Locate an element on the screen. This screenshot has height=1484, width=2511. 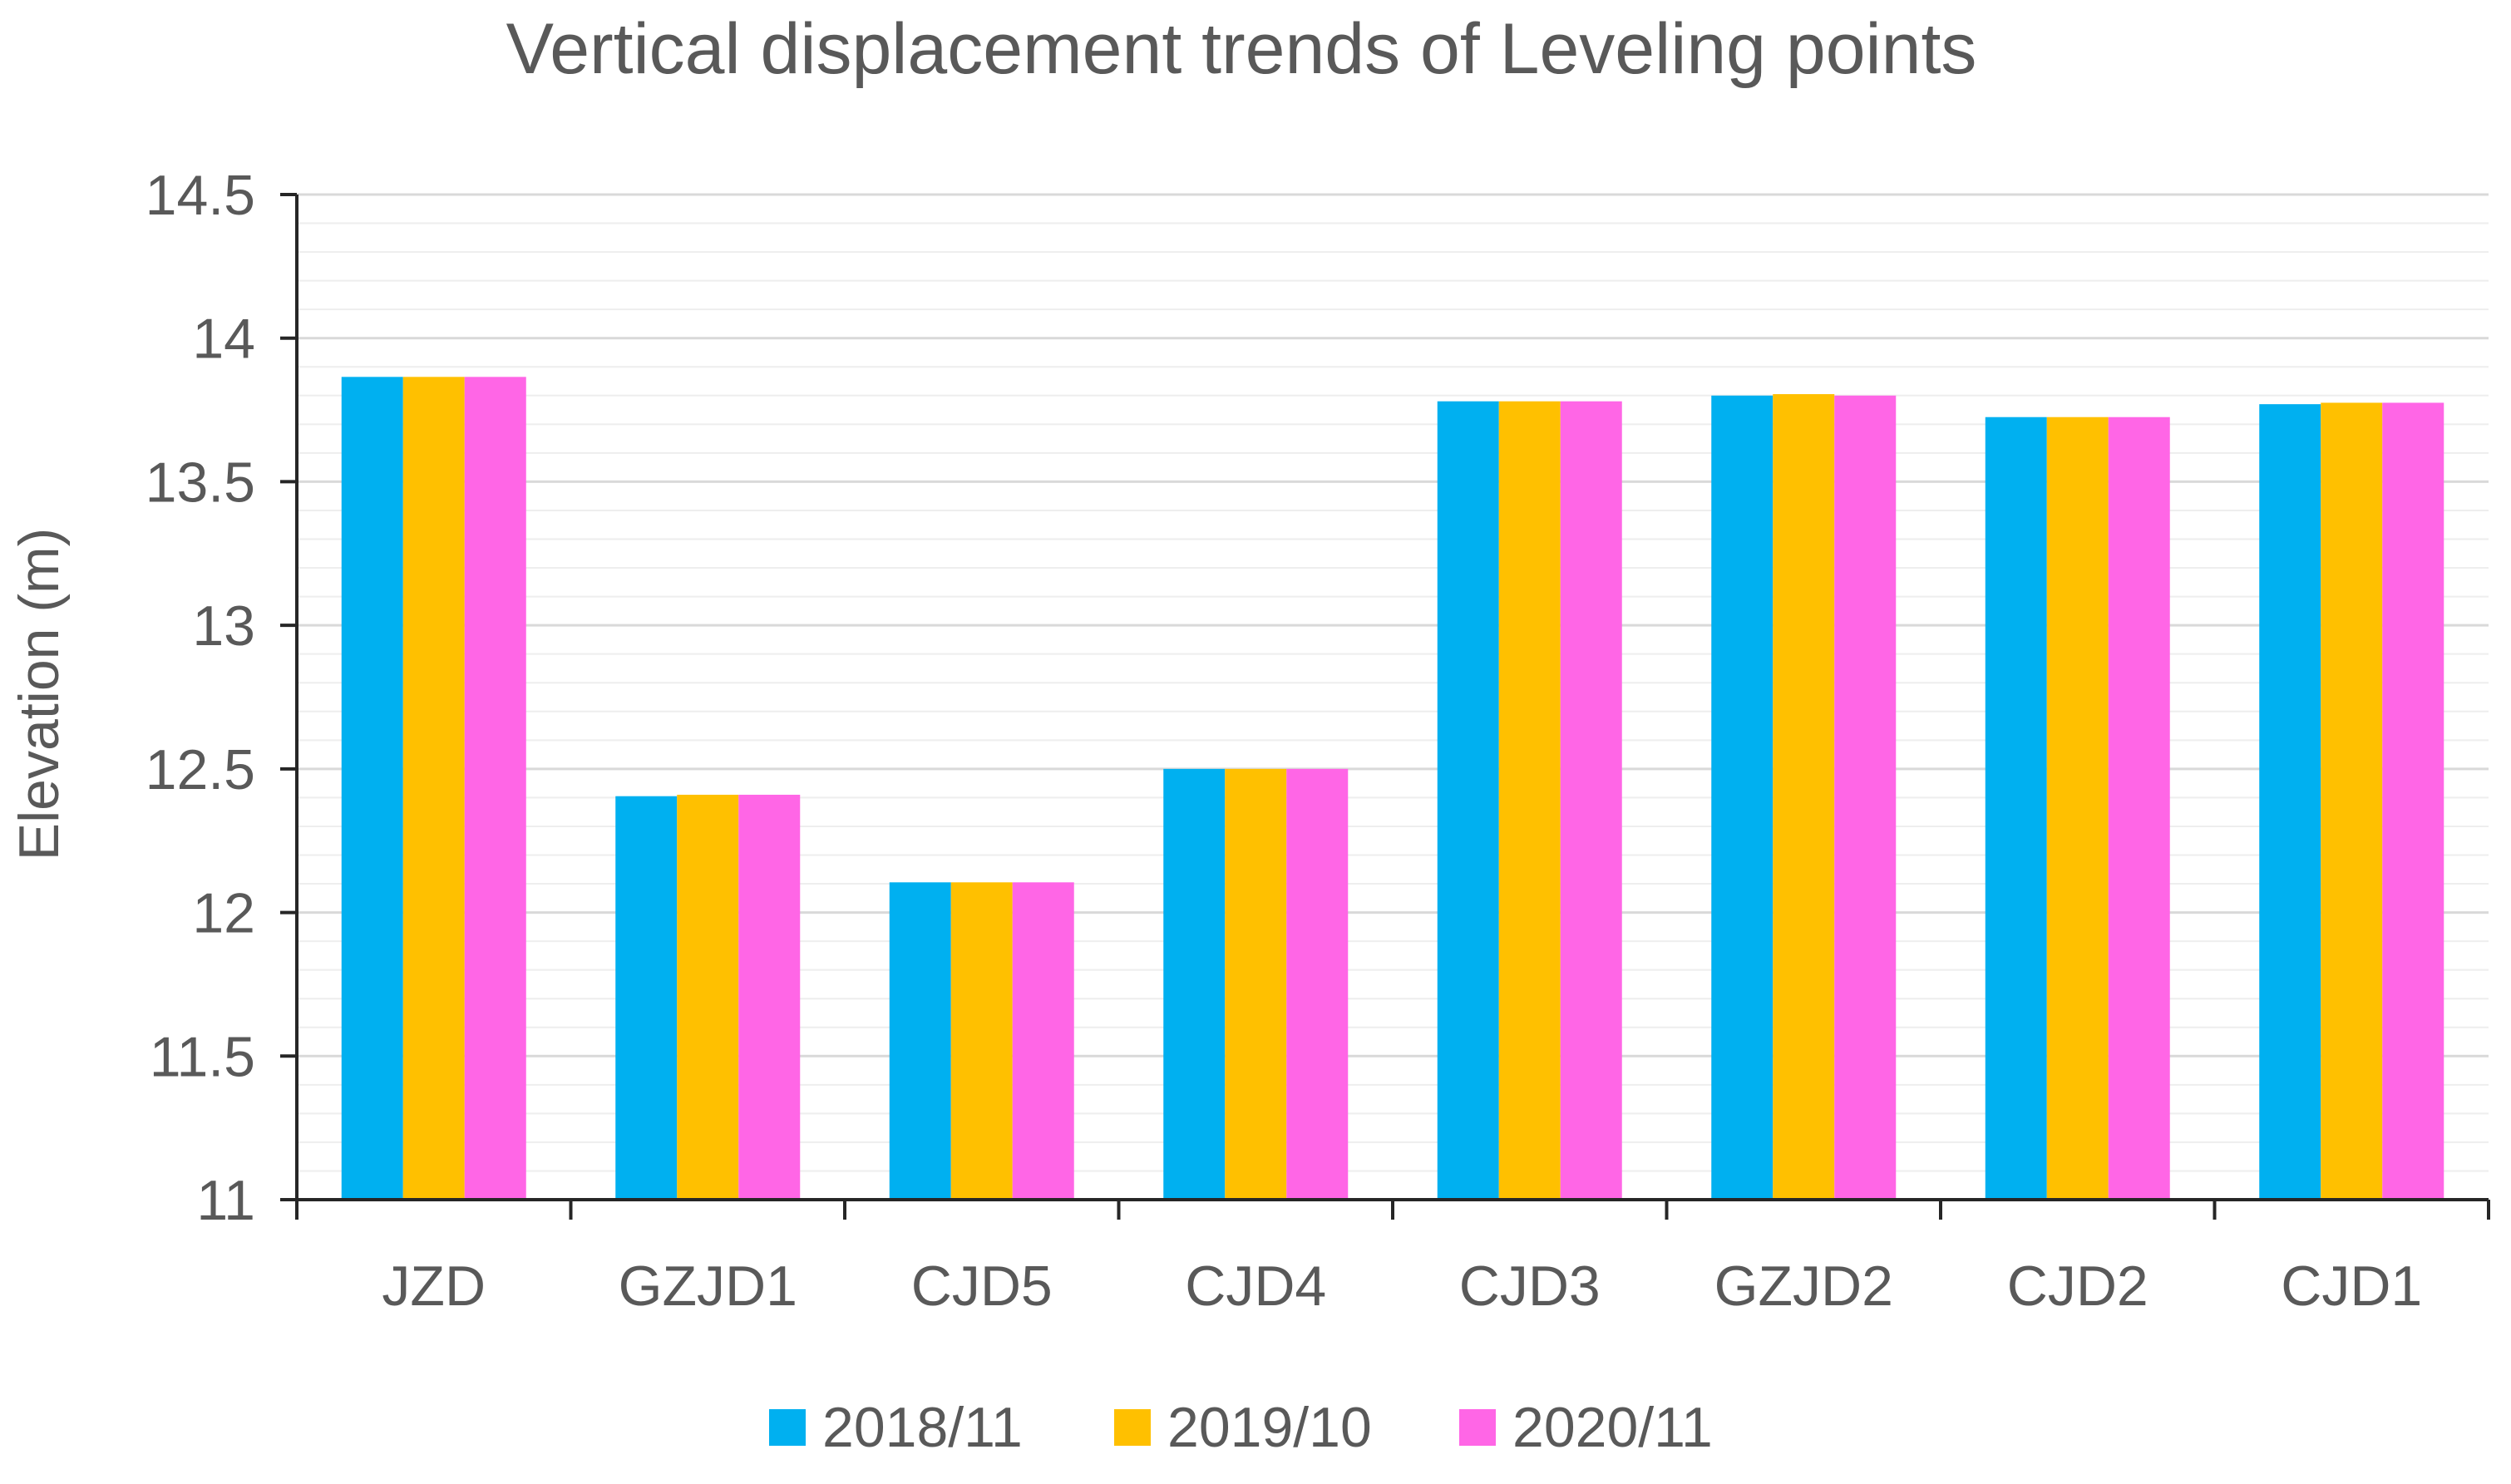
y-tick-labels: 11 11.5 12 12.5 13 13.5 14 14.5 is located at coordinates (200, 698).